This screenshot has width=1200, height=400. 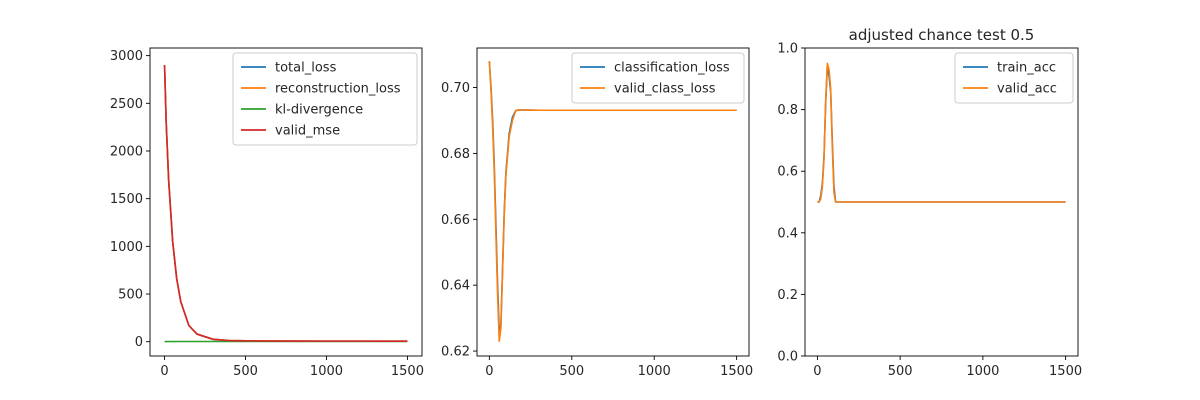 What do you see at coordinates (139, 342) in the screenshot?
I see `y-tick-label: 0` at bounding box center [139, 342].